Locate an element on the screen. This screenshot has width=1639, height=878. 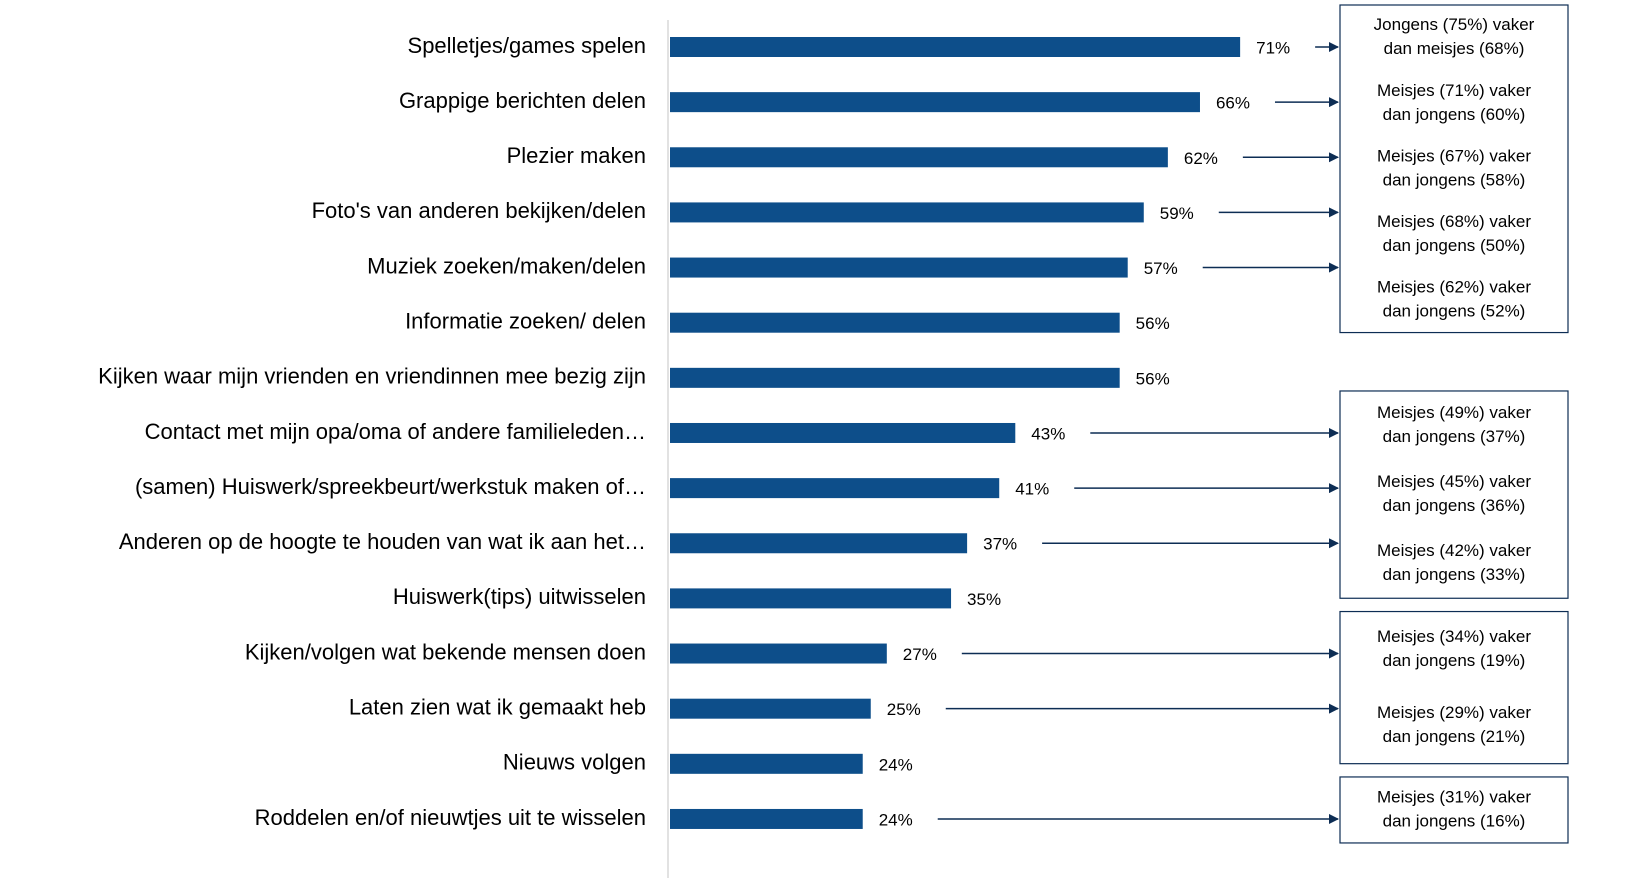
category-label: Kijken/volgen wat bekende mensen doen is located at coordinates (445, 651).